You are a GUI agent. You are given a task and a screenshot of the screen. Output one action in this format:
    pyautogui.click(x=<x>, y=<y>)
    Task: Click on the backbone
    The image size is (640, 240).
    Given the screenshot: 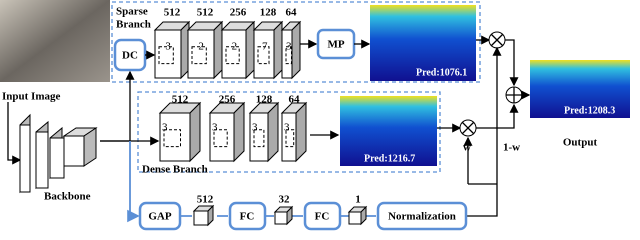 What is the action you would take?
    pyautogui.click(x=58, y=153)
    